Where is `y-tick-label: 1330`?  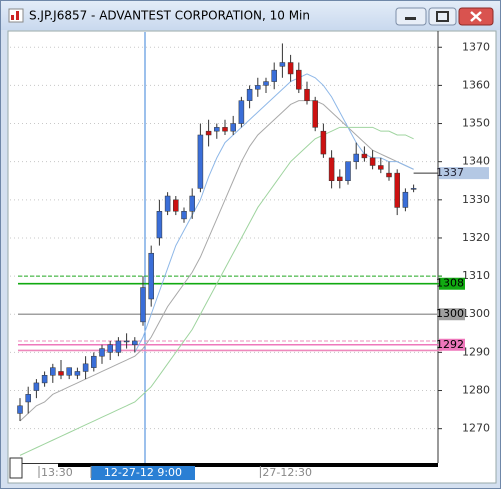 y-tick-label: 1330 is located at coordinates (476, 199).